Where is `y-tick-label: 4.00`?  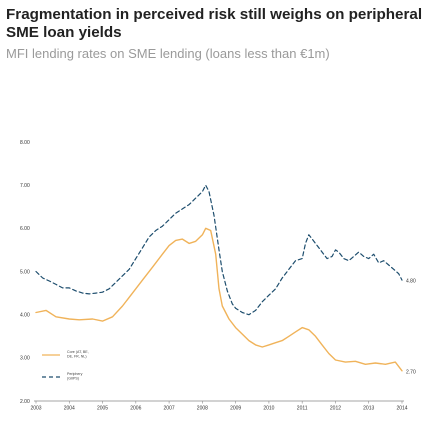 y-tick-label: 4.00 is located at coordinates (25, 315).